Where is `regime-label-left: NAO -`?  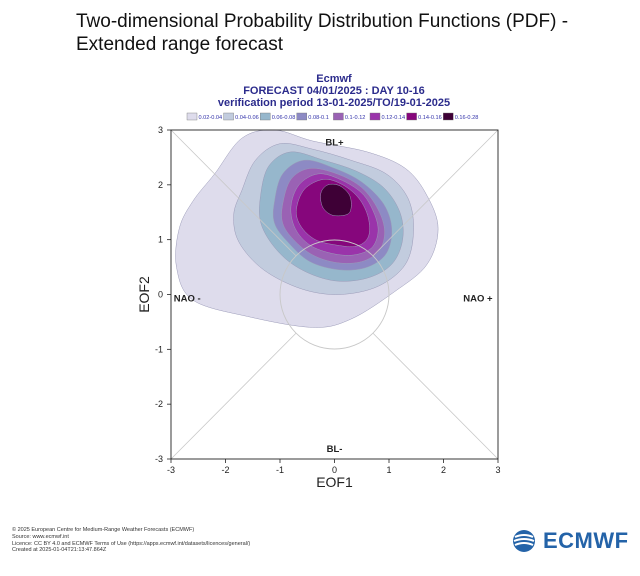 regime-label-left: NAO - is located at coordinates (187, 299).